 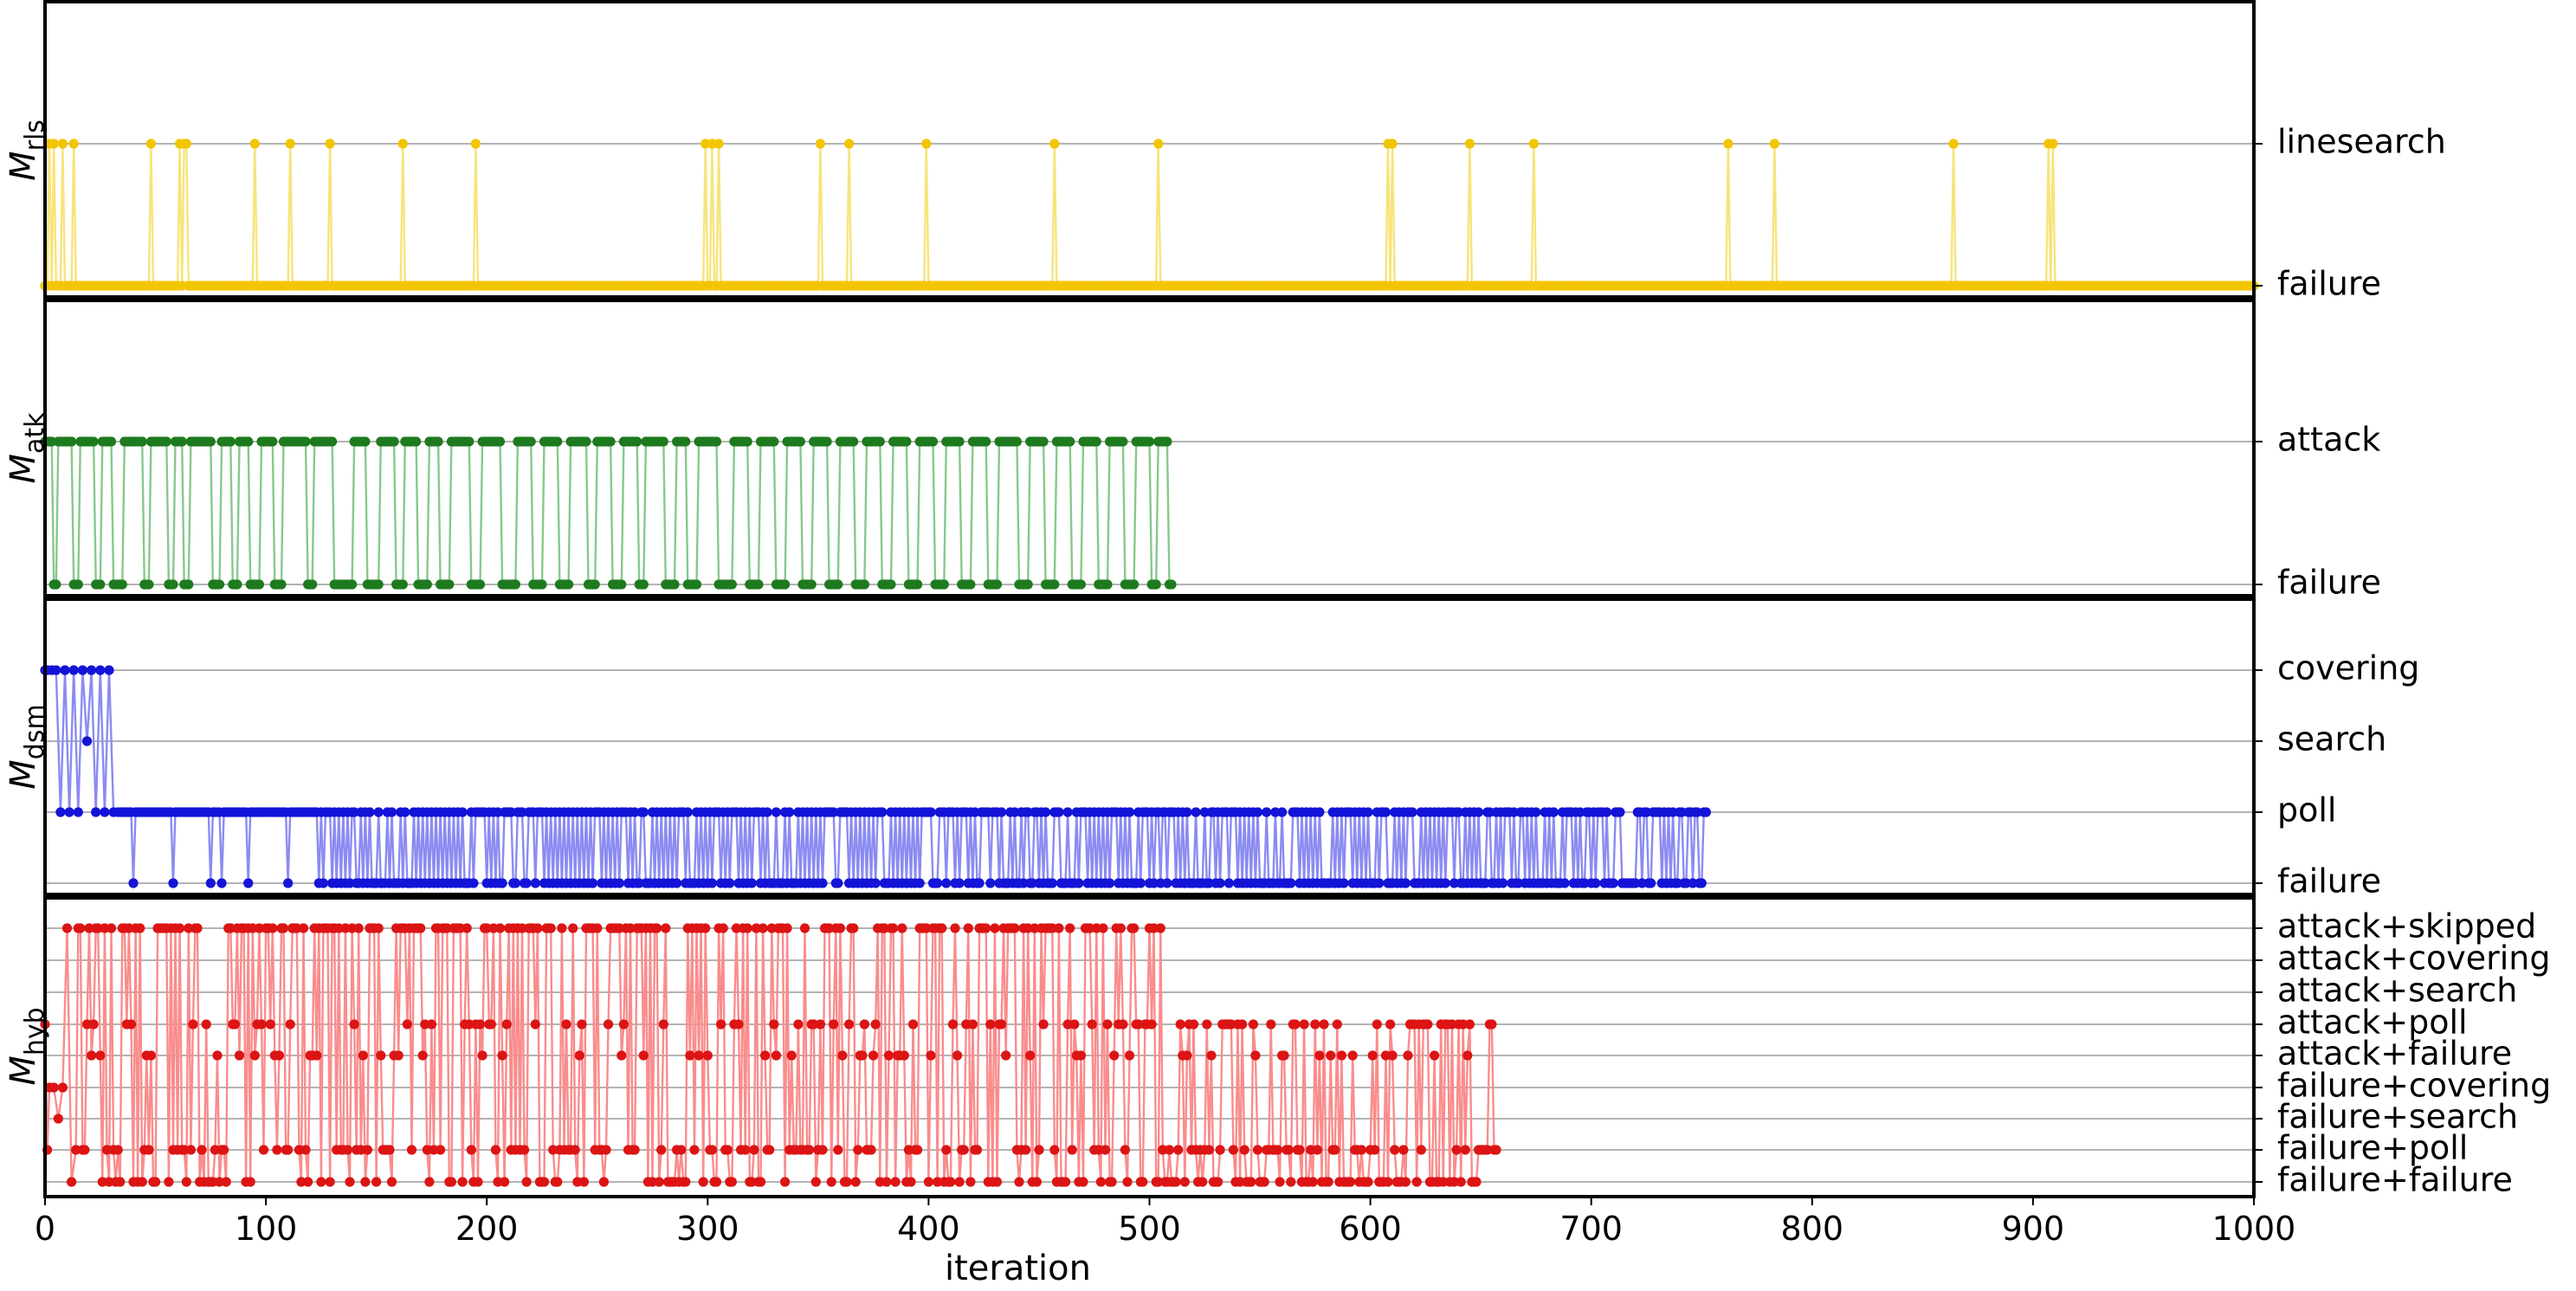 What do you see at coordinates (45, 1229) in the screenshot?
I see `x-tick-label: 0` at bounding box center [45, 1229].